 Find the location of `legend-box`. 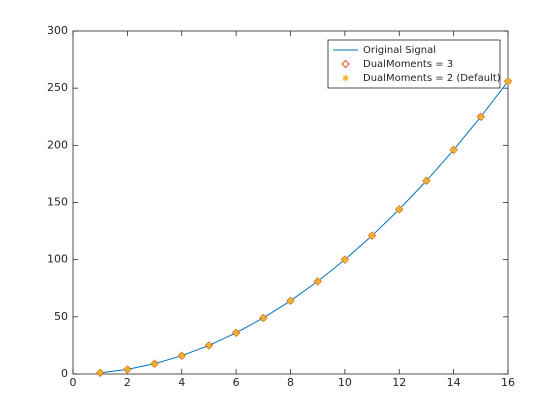

legend-box is located at coordinates (414, 64).